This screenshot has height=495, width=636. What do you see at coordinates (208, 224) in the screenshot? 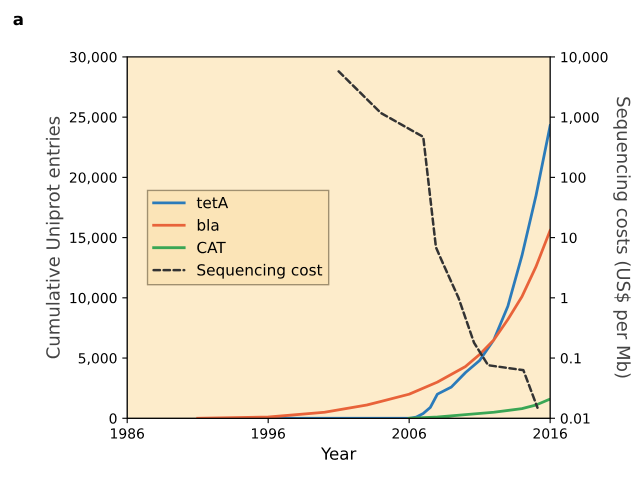
I see `legend-label: bla` at bounding box center [208, 224].